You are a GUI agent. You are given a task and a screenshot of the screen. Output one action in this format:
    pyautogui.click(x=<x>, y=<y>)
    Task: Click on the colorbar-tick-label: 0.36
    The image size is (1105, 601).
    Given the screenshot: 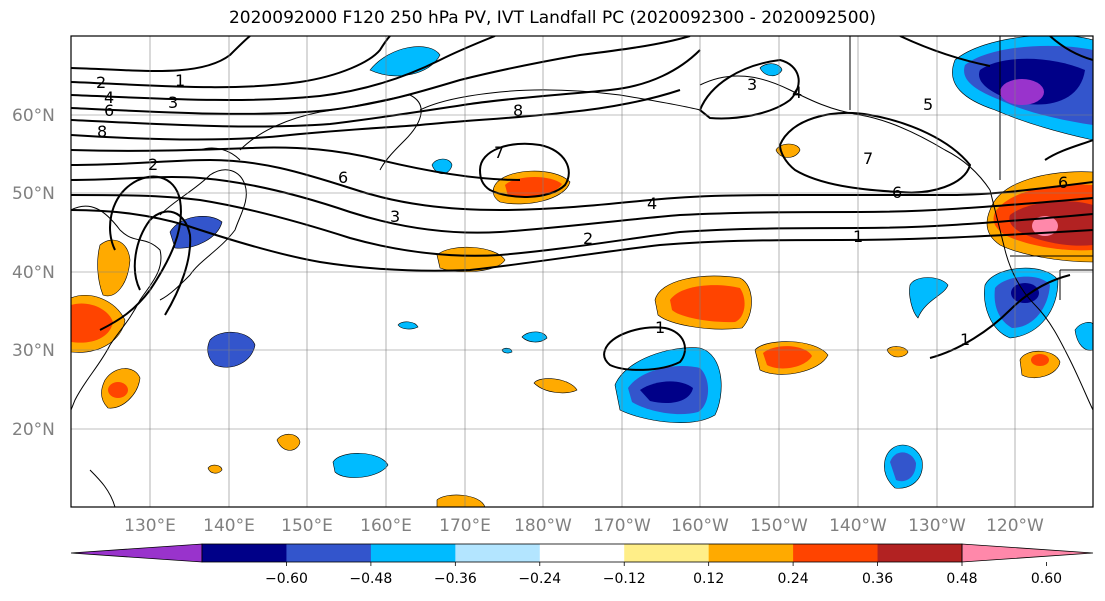 What is the action you would take?
    pyautogui.click(x=877, y=579)
    